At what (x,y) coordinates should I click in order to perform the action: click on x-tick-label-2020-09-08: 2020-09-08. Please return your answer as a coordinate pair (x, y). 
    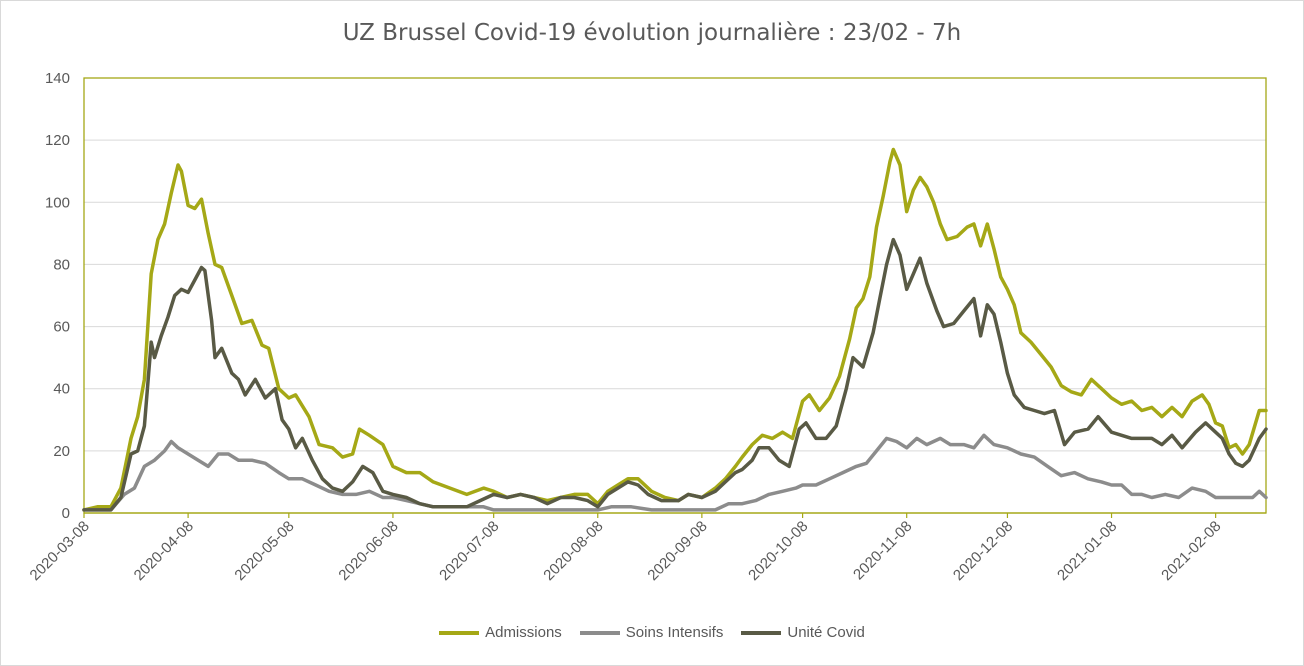
    Looking at the image, I should click on (677, 551).